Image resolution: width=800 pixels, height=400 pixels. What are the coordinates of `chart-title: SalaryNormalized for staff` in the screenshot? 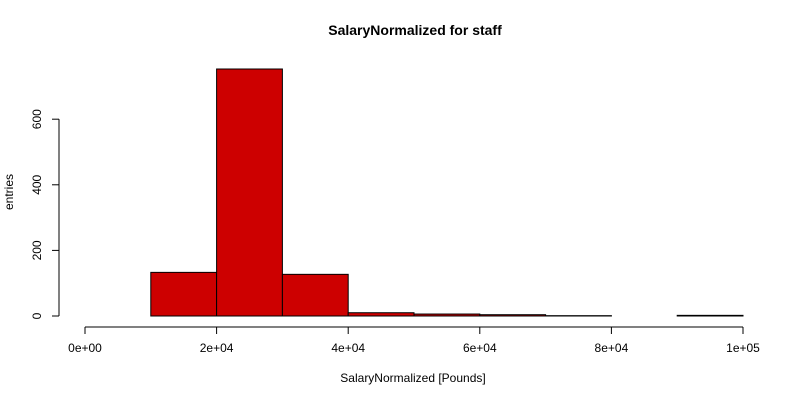 It's located at (415, 30).